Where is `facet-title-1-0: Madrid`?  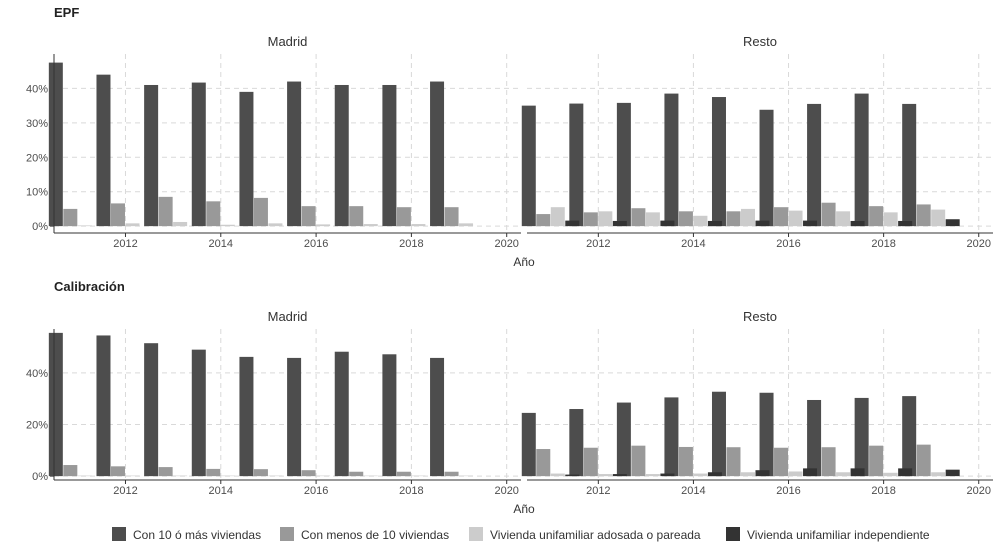 facet-title-1-0: Madrid is located at coordinates (288, 316).